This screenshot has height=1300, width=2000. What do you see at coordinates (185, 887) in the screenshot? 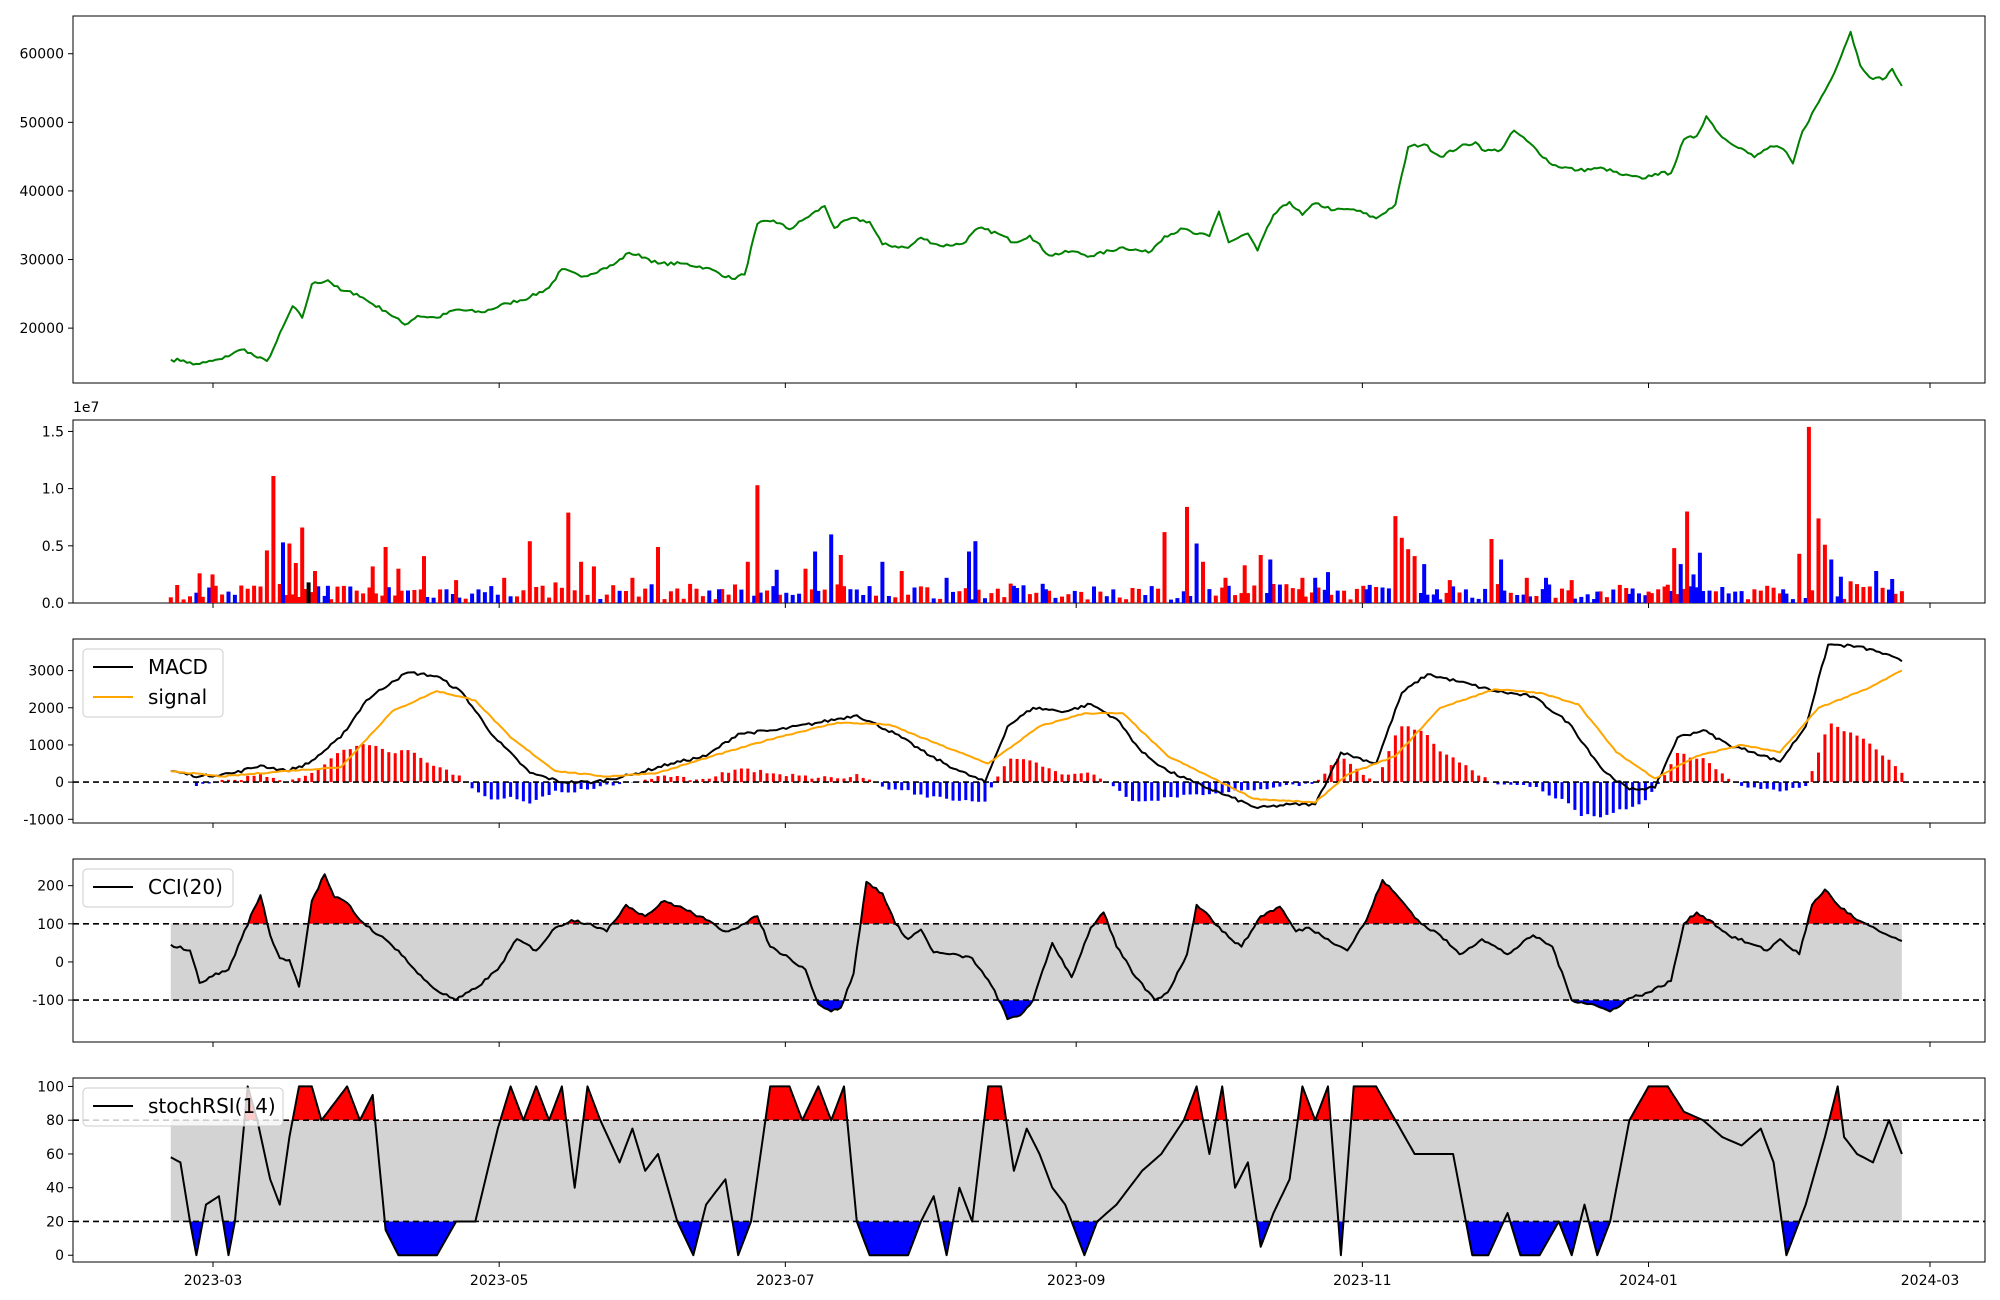
I see `legend-label: CCI(20)` at bounding box center [185, 887].